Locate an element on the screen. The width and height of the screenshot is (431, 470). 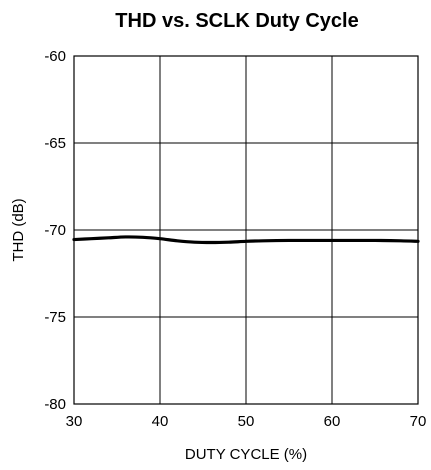
y-tick-label: -60 is located at coordinates (55, 56).